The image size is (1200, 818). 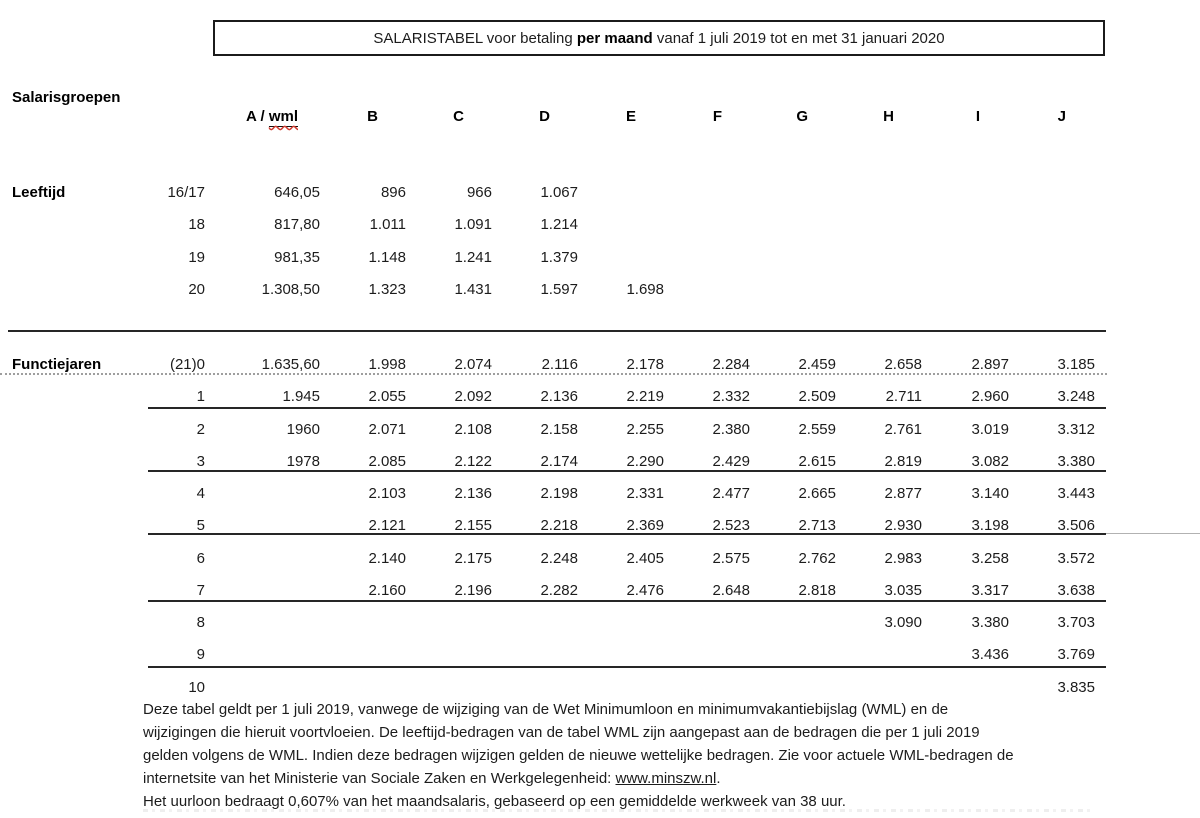 I want to click on cell-e: 2.178, so click(x=645, y=364).